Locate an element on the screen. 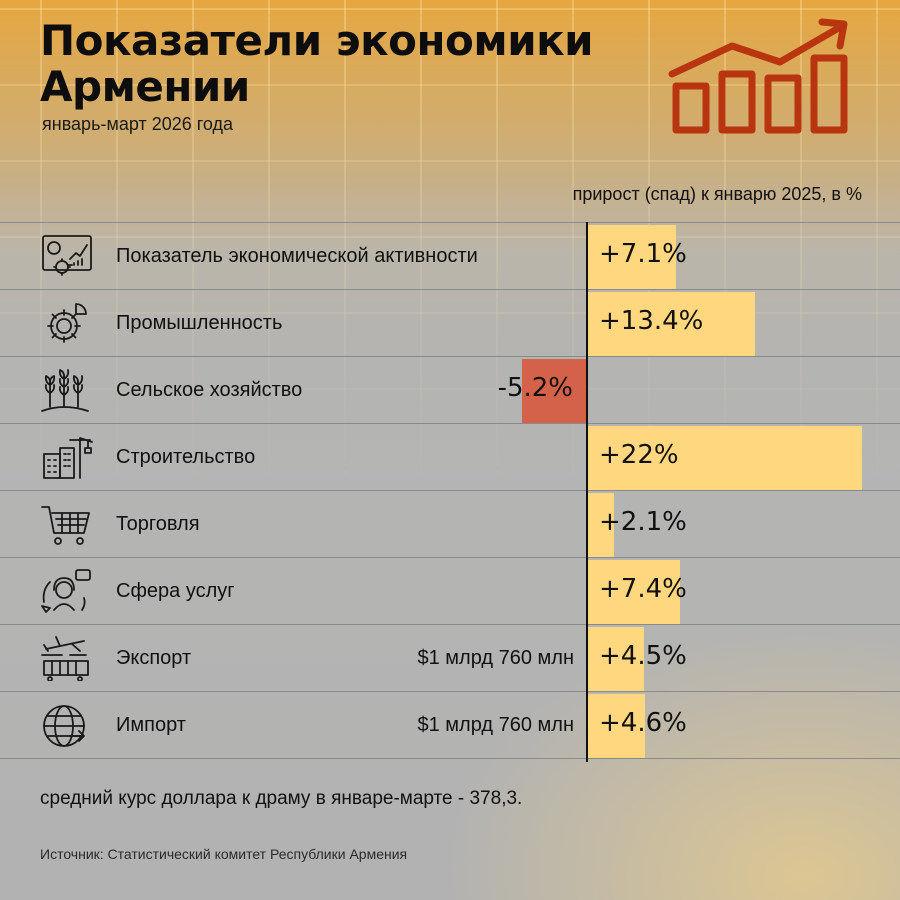 Image resolution: width=900 pixels, height=900 pixels. chart-row: Торговля +2.1% is located at coordinates (450, 523).